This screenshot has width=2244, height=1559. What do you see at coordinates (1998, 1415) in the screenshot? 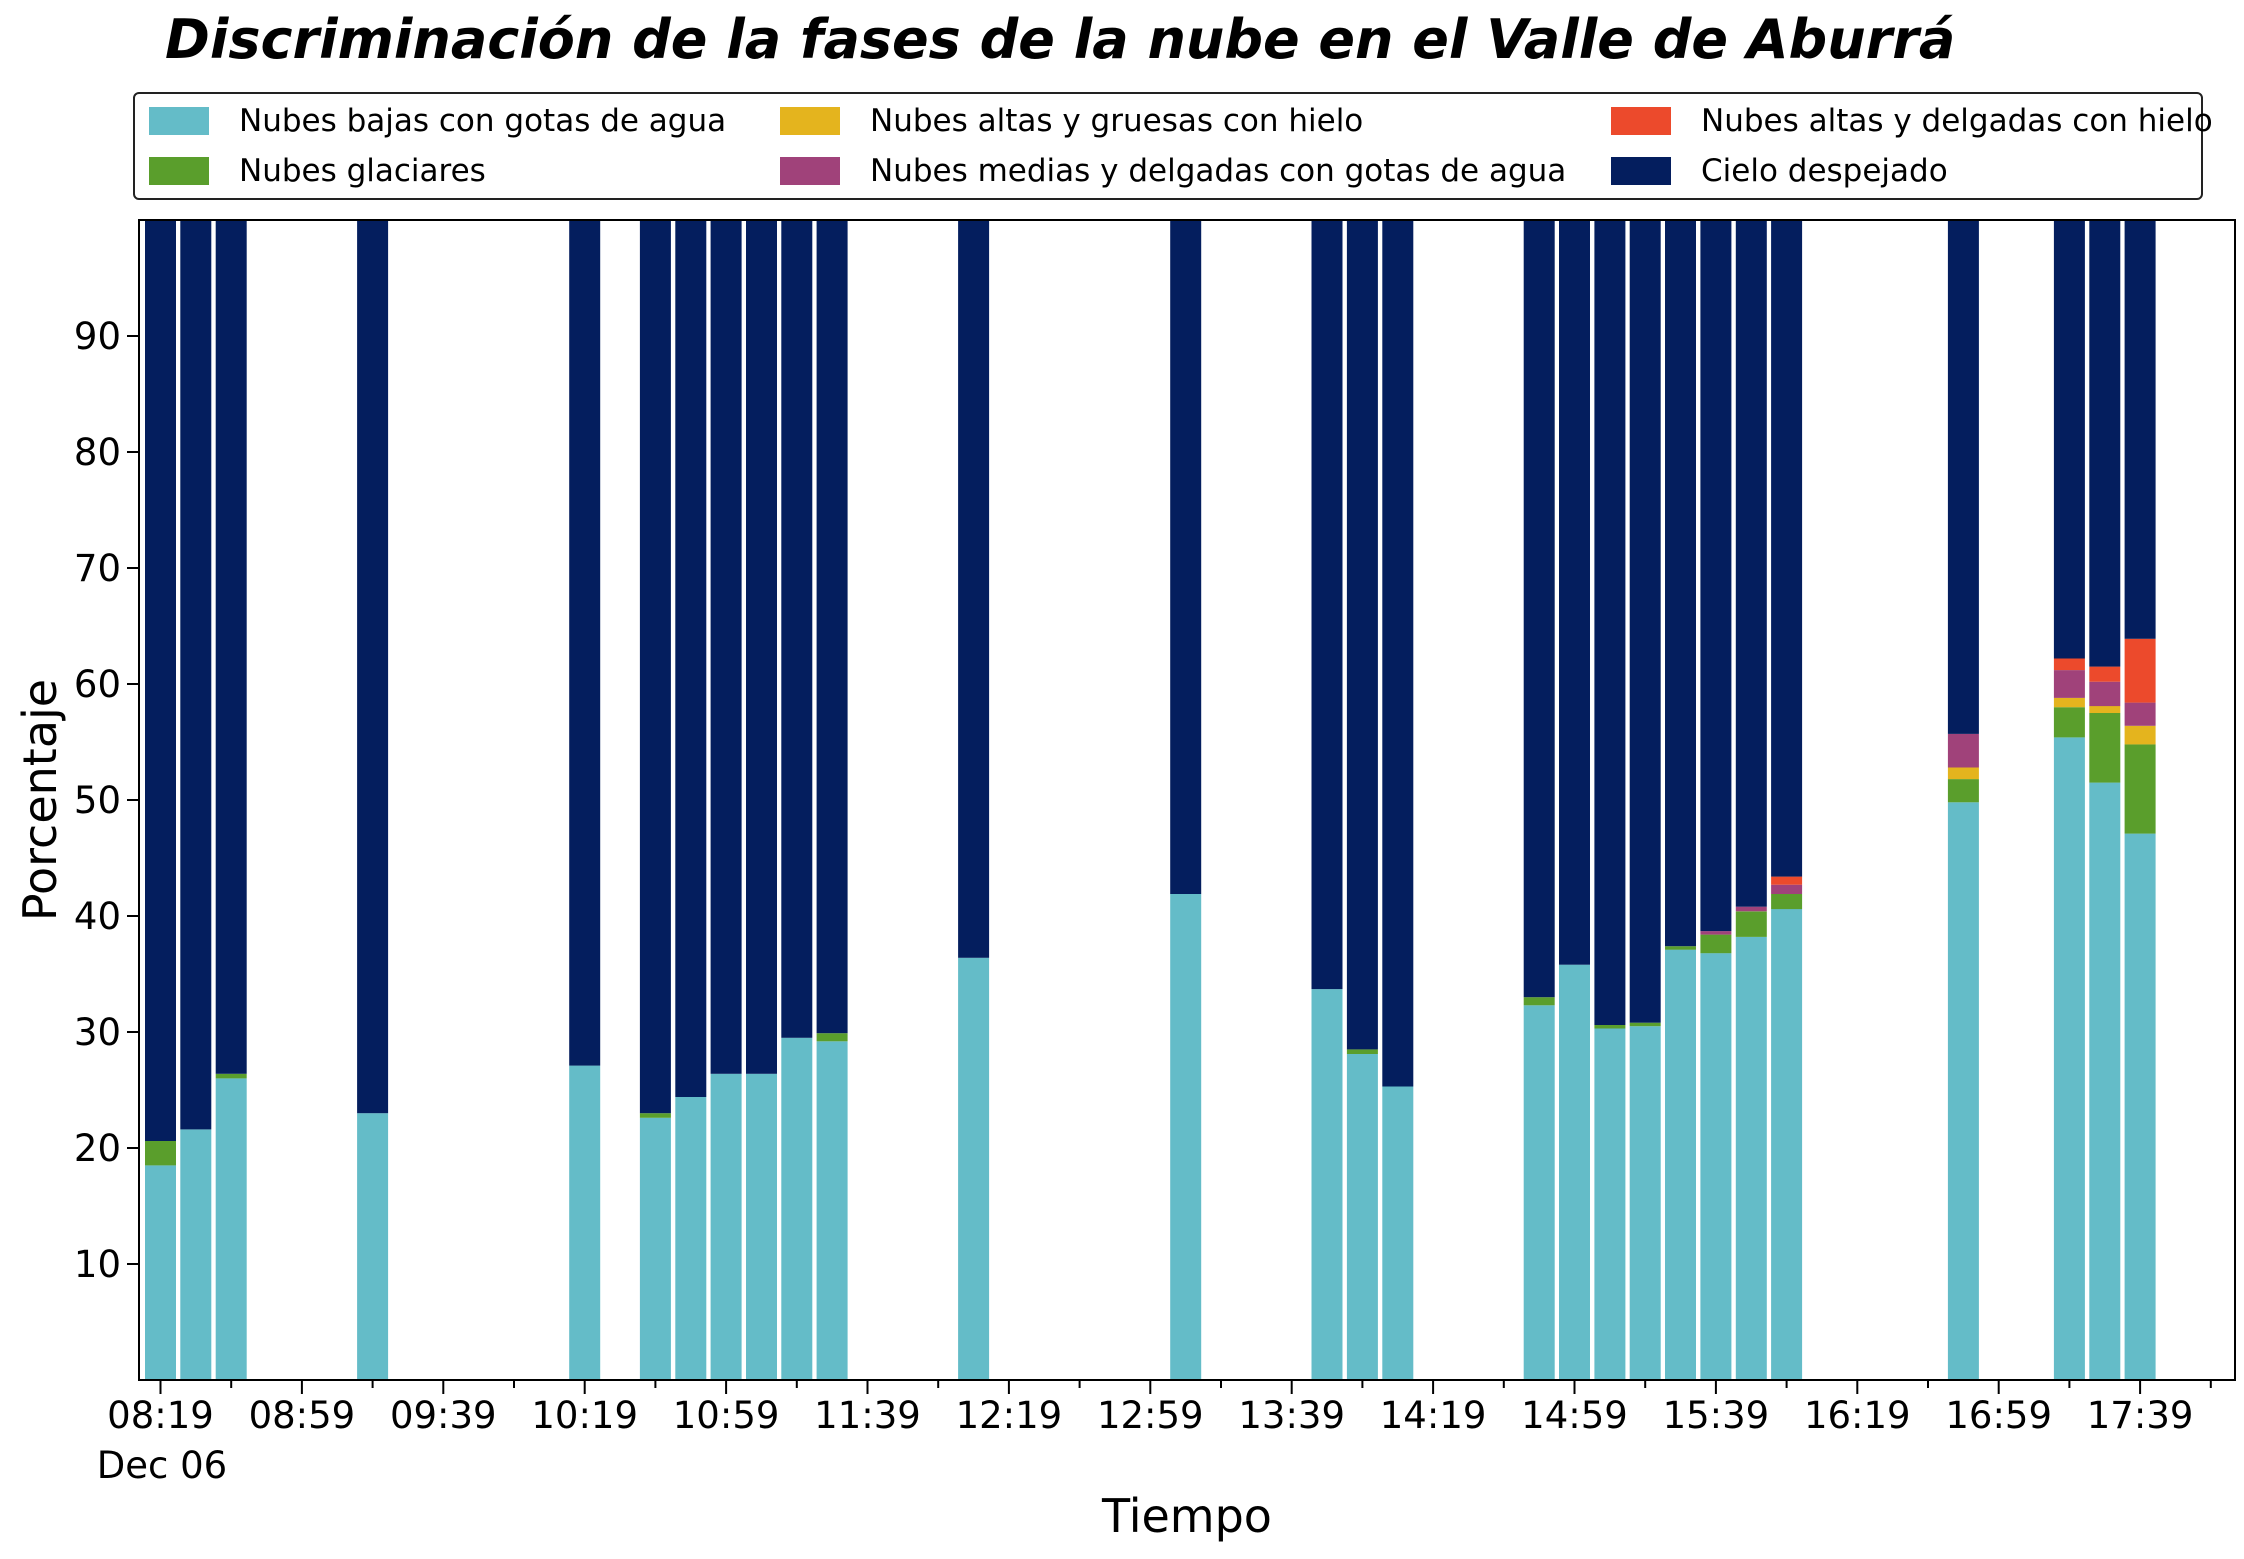
I see `x-tick-label-1659: 16:59` at bounding box center [1998, 1415].